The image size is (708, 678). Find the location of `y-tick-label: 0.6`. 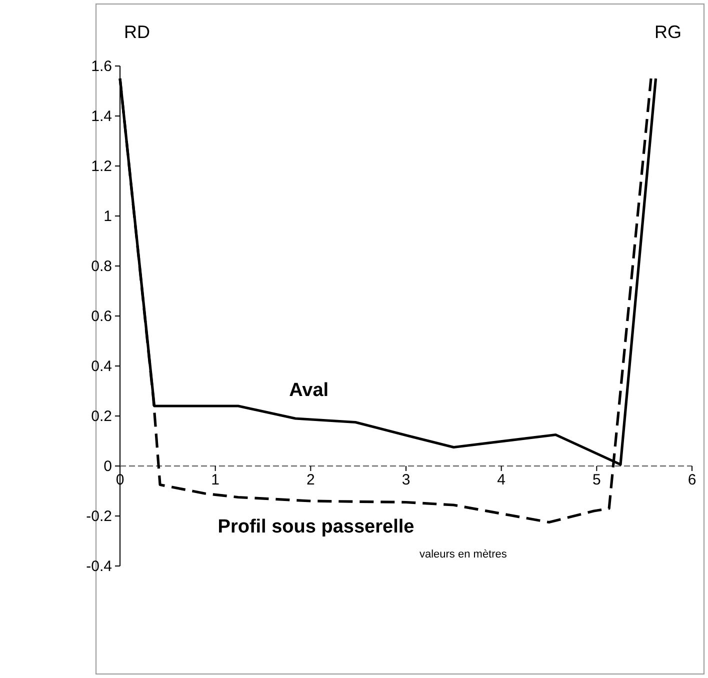

y-tick-label: 0.6 is located at coordinates (101, 316).